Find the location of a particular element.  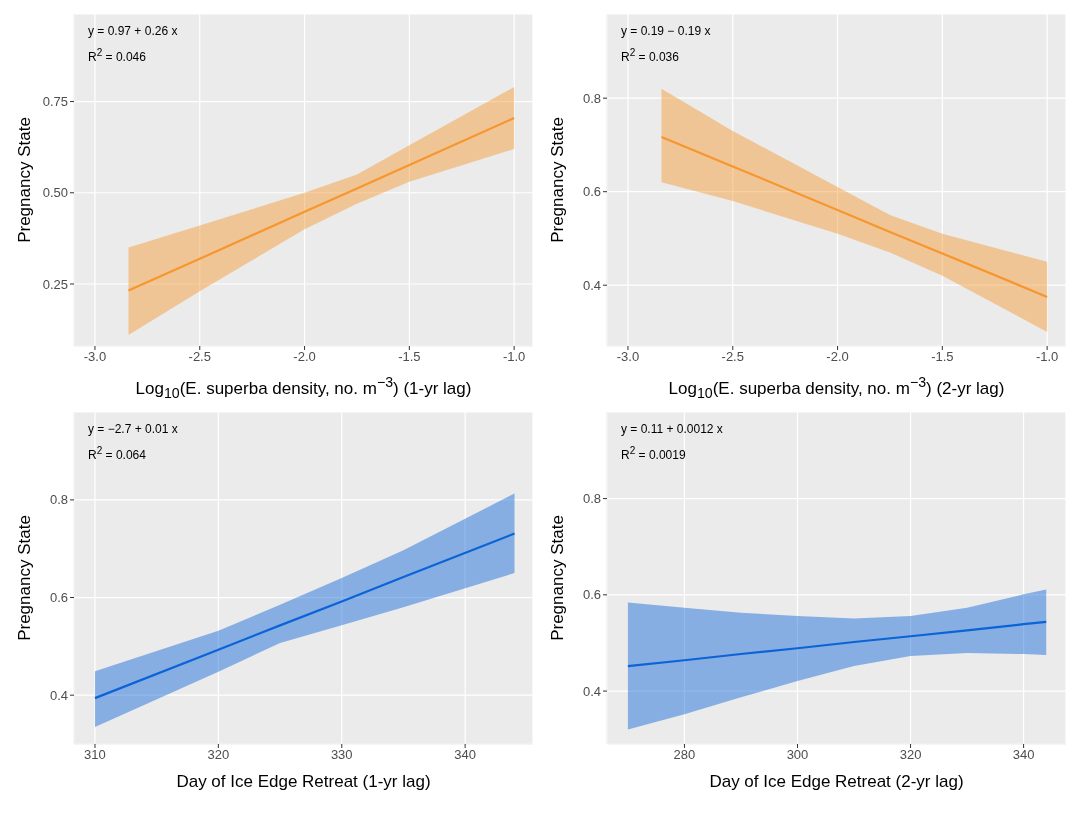

x-axis-title: Log$_{10}$(E. superba density, no. m$^{−3}$) (1-yr lag) is located at coordinates (303, 388).